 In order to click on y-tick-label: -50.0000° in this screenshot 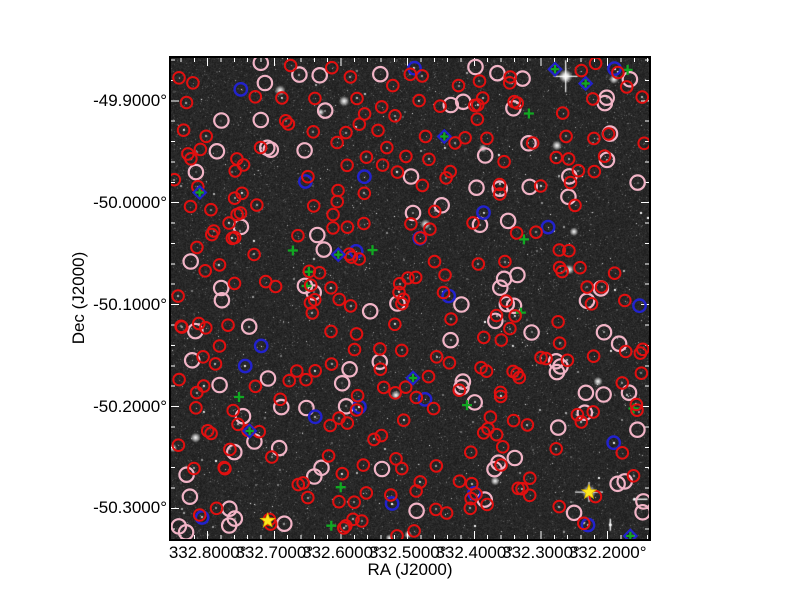, I will do `click(130, 202)`.